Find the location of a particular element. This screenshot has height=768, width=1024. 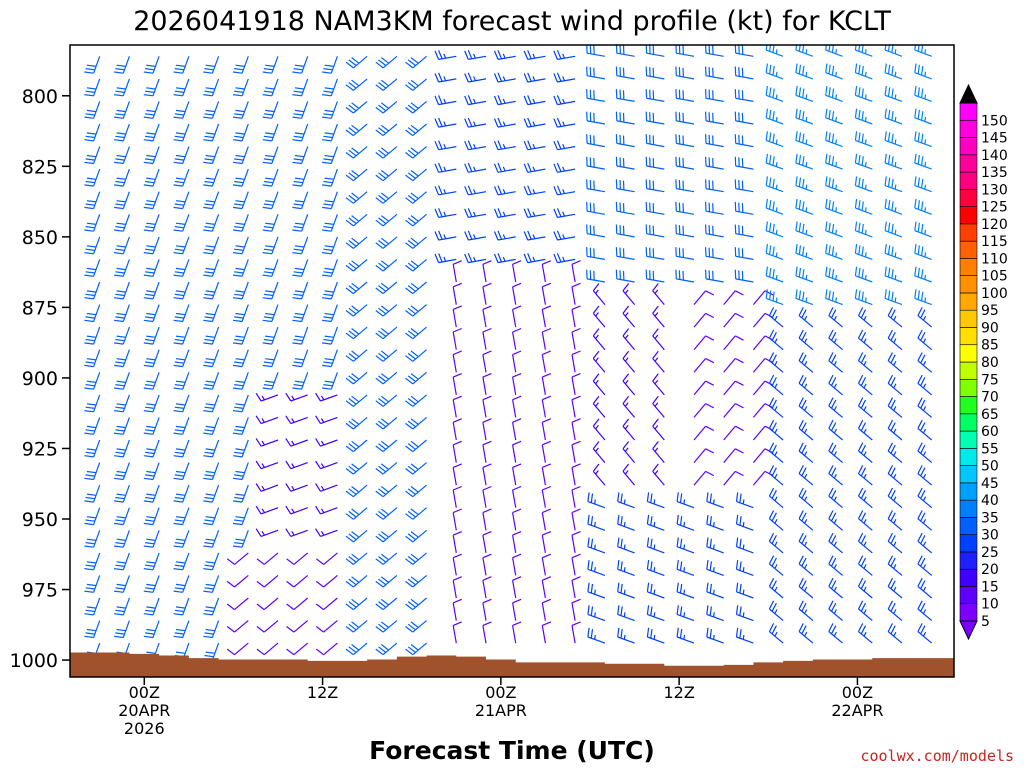

colorbar-label: 75 is located at coordinates (990, 380).